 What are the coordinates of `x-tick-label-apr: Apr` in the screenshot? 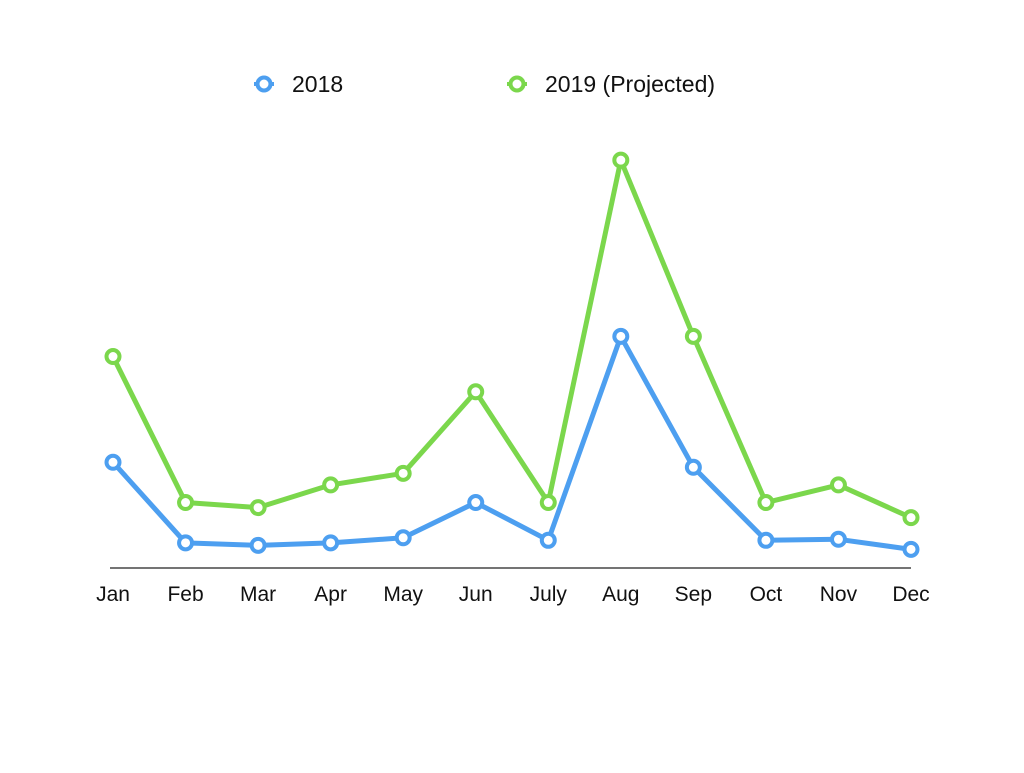 It's located at (330, 594).